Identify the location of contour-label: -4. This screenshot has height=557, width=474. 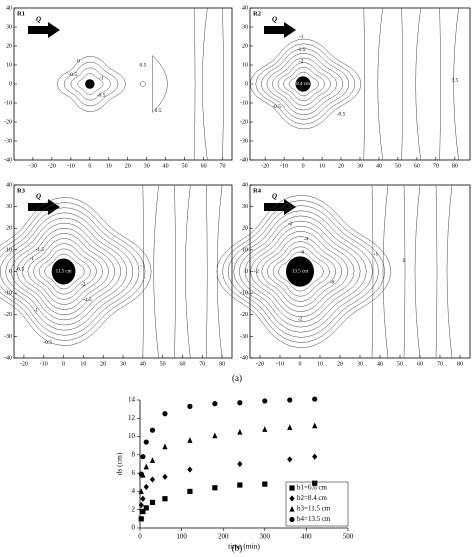
(306, 239).